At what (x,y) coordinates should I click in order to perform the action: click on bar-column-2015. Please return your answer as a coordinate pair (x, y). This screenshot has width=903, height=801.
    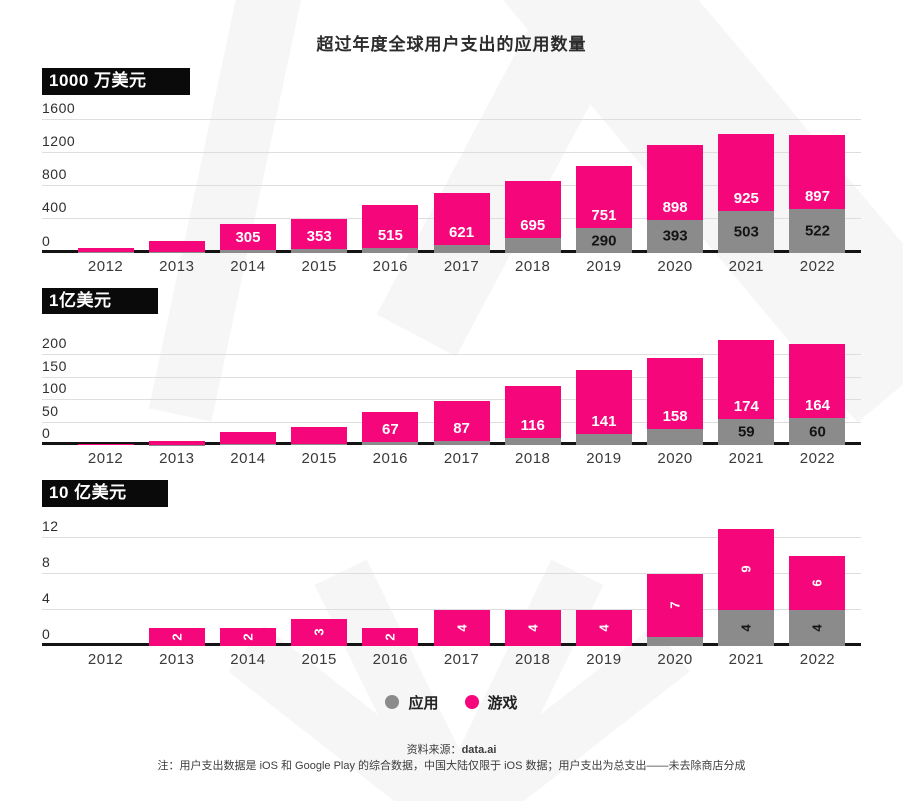
    Looking at the image, I should click on (319, 436).